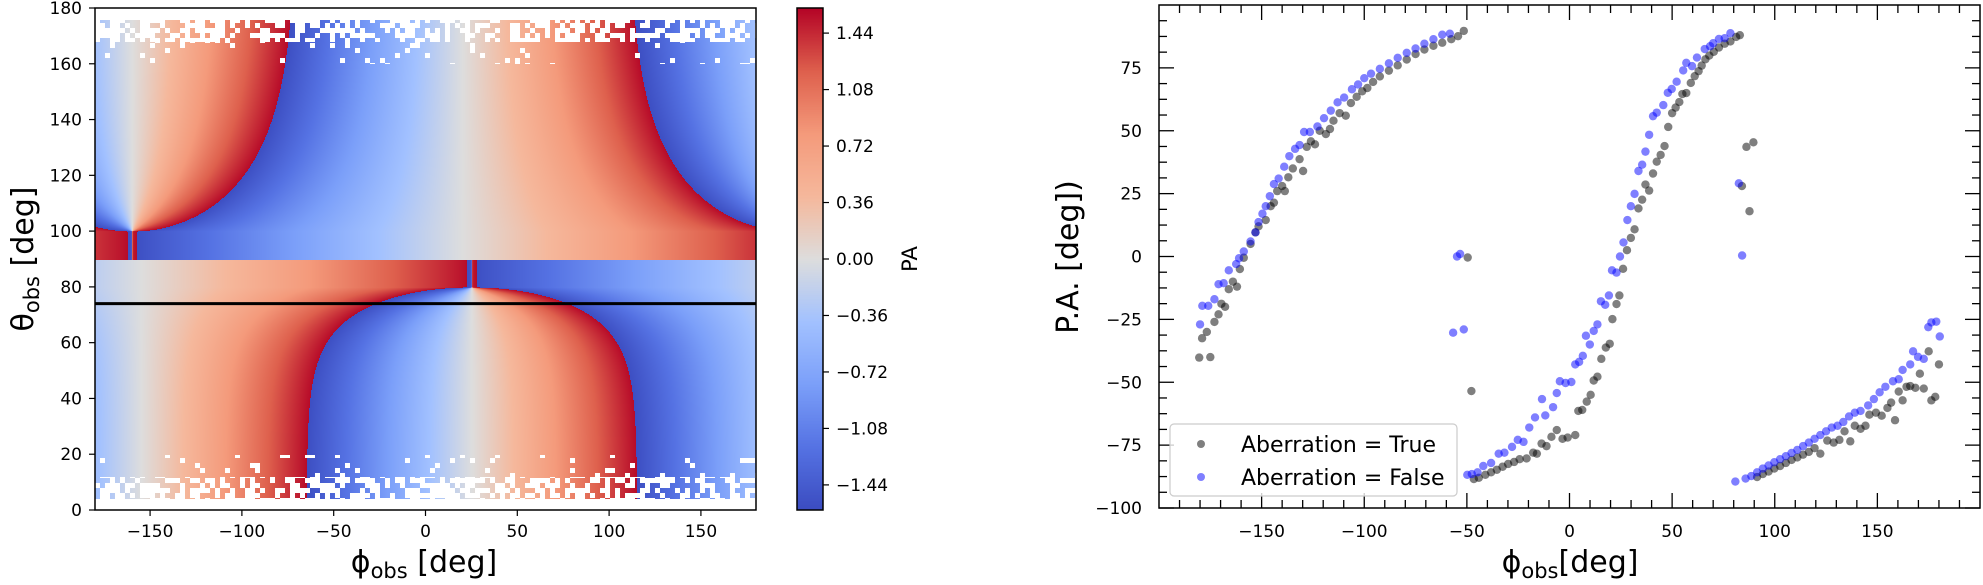  I want to click on y-tick-label: 80, so click(71, 288).